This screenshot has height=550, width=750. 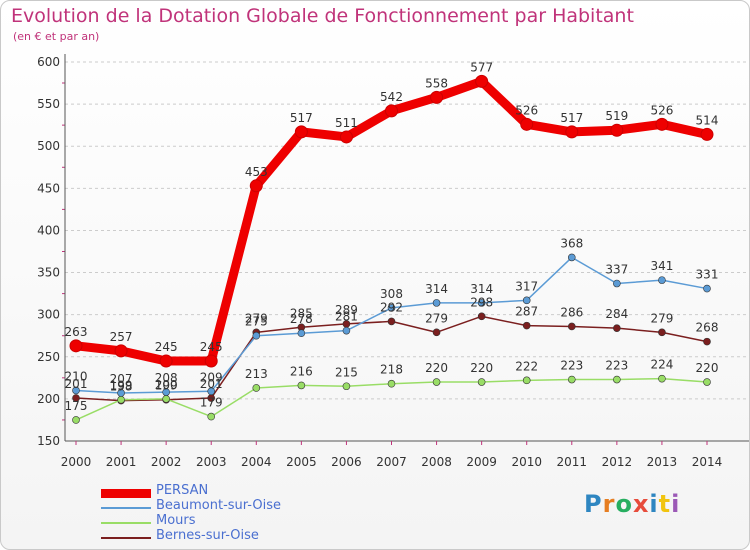 I want to click on legend-item: Bernes-sur-Oise, so click(x=231, y=536).